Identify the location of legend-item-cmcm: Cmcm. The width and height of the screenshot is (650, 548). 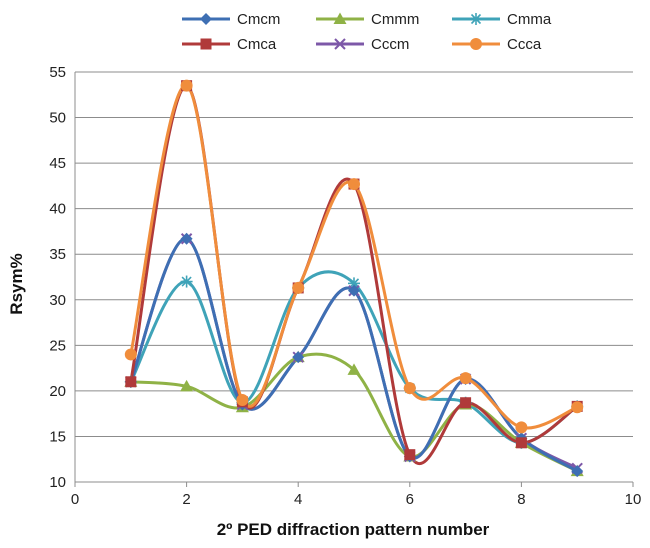
(231, 19).